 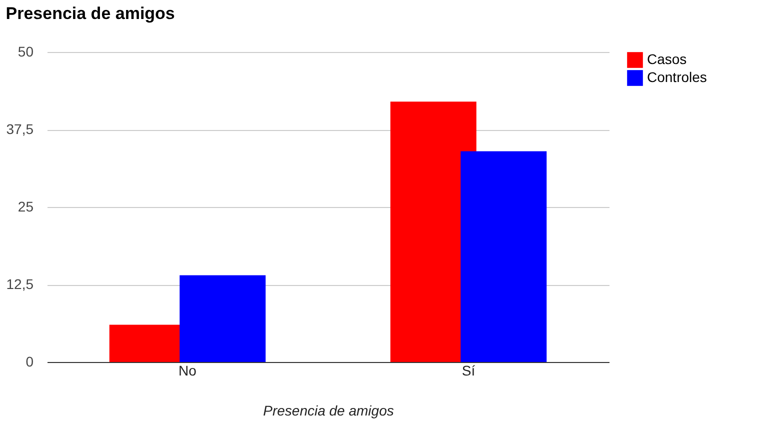 What do you see at coordinates (90, 13) in the screenshot?
I see `chart-title: Presencia de amigos` at bounding box center [90, 13].